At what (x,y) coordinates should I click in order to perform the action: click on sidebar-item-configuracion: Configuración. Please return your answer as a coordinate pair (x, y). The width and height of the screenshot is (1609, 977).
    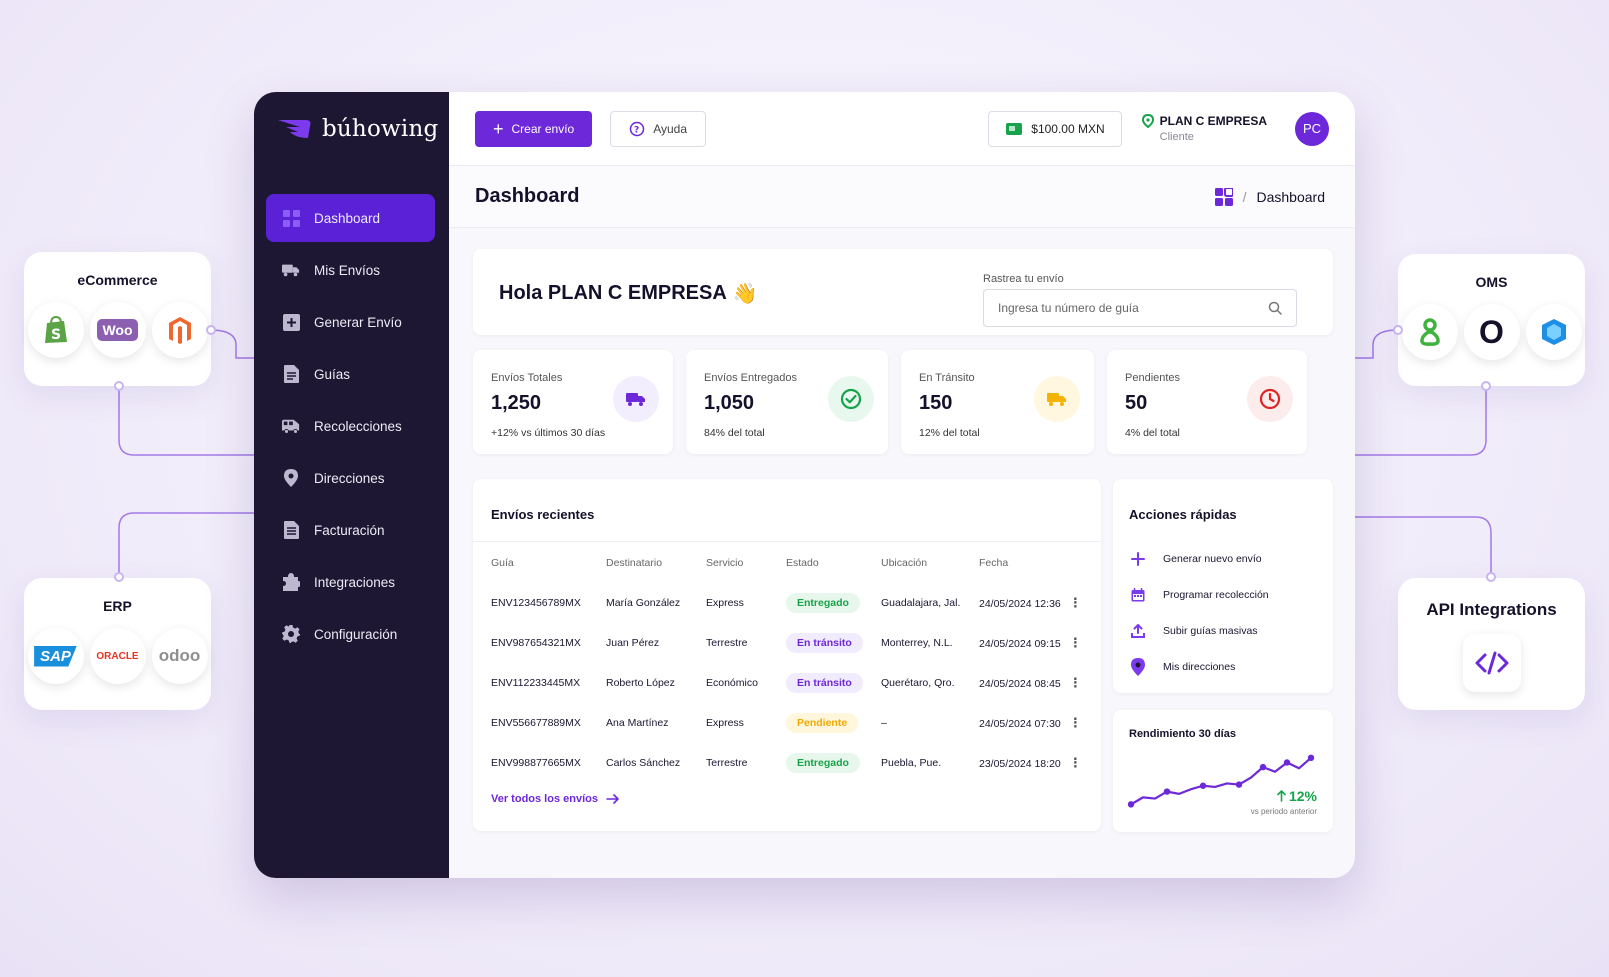
    Looking at the image, I should click on (350, 634).